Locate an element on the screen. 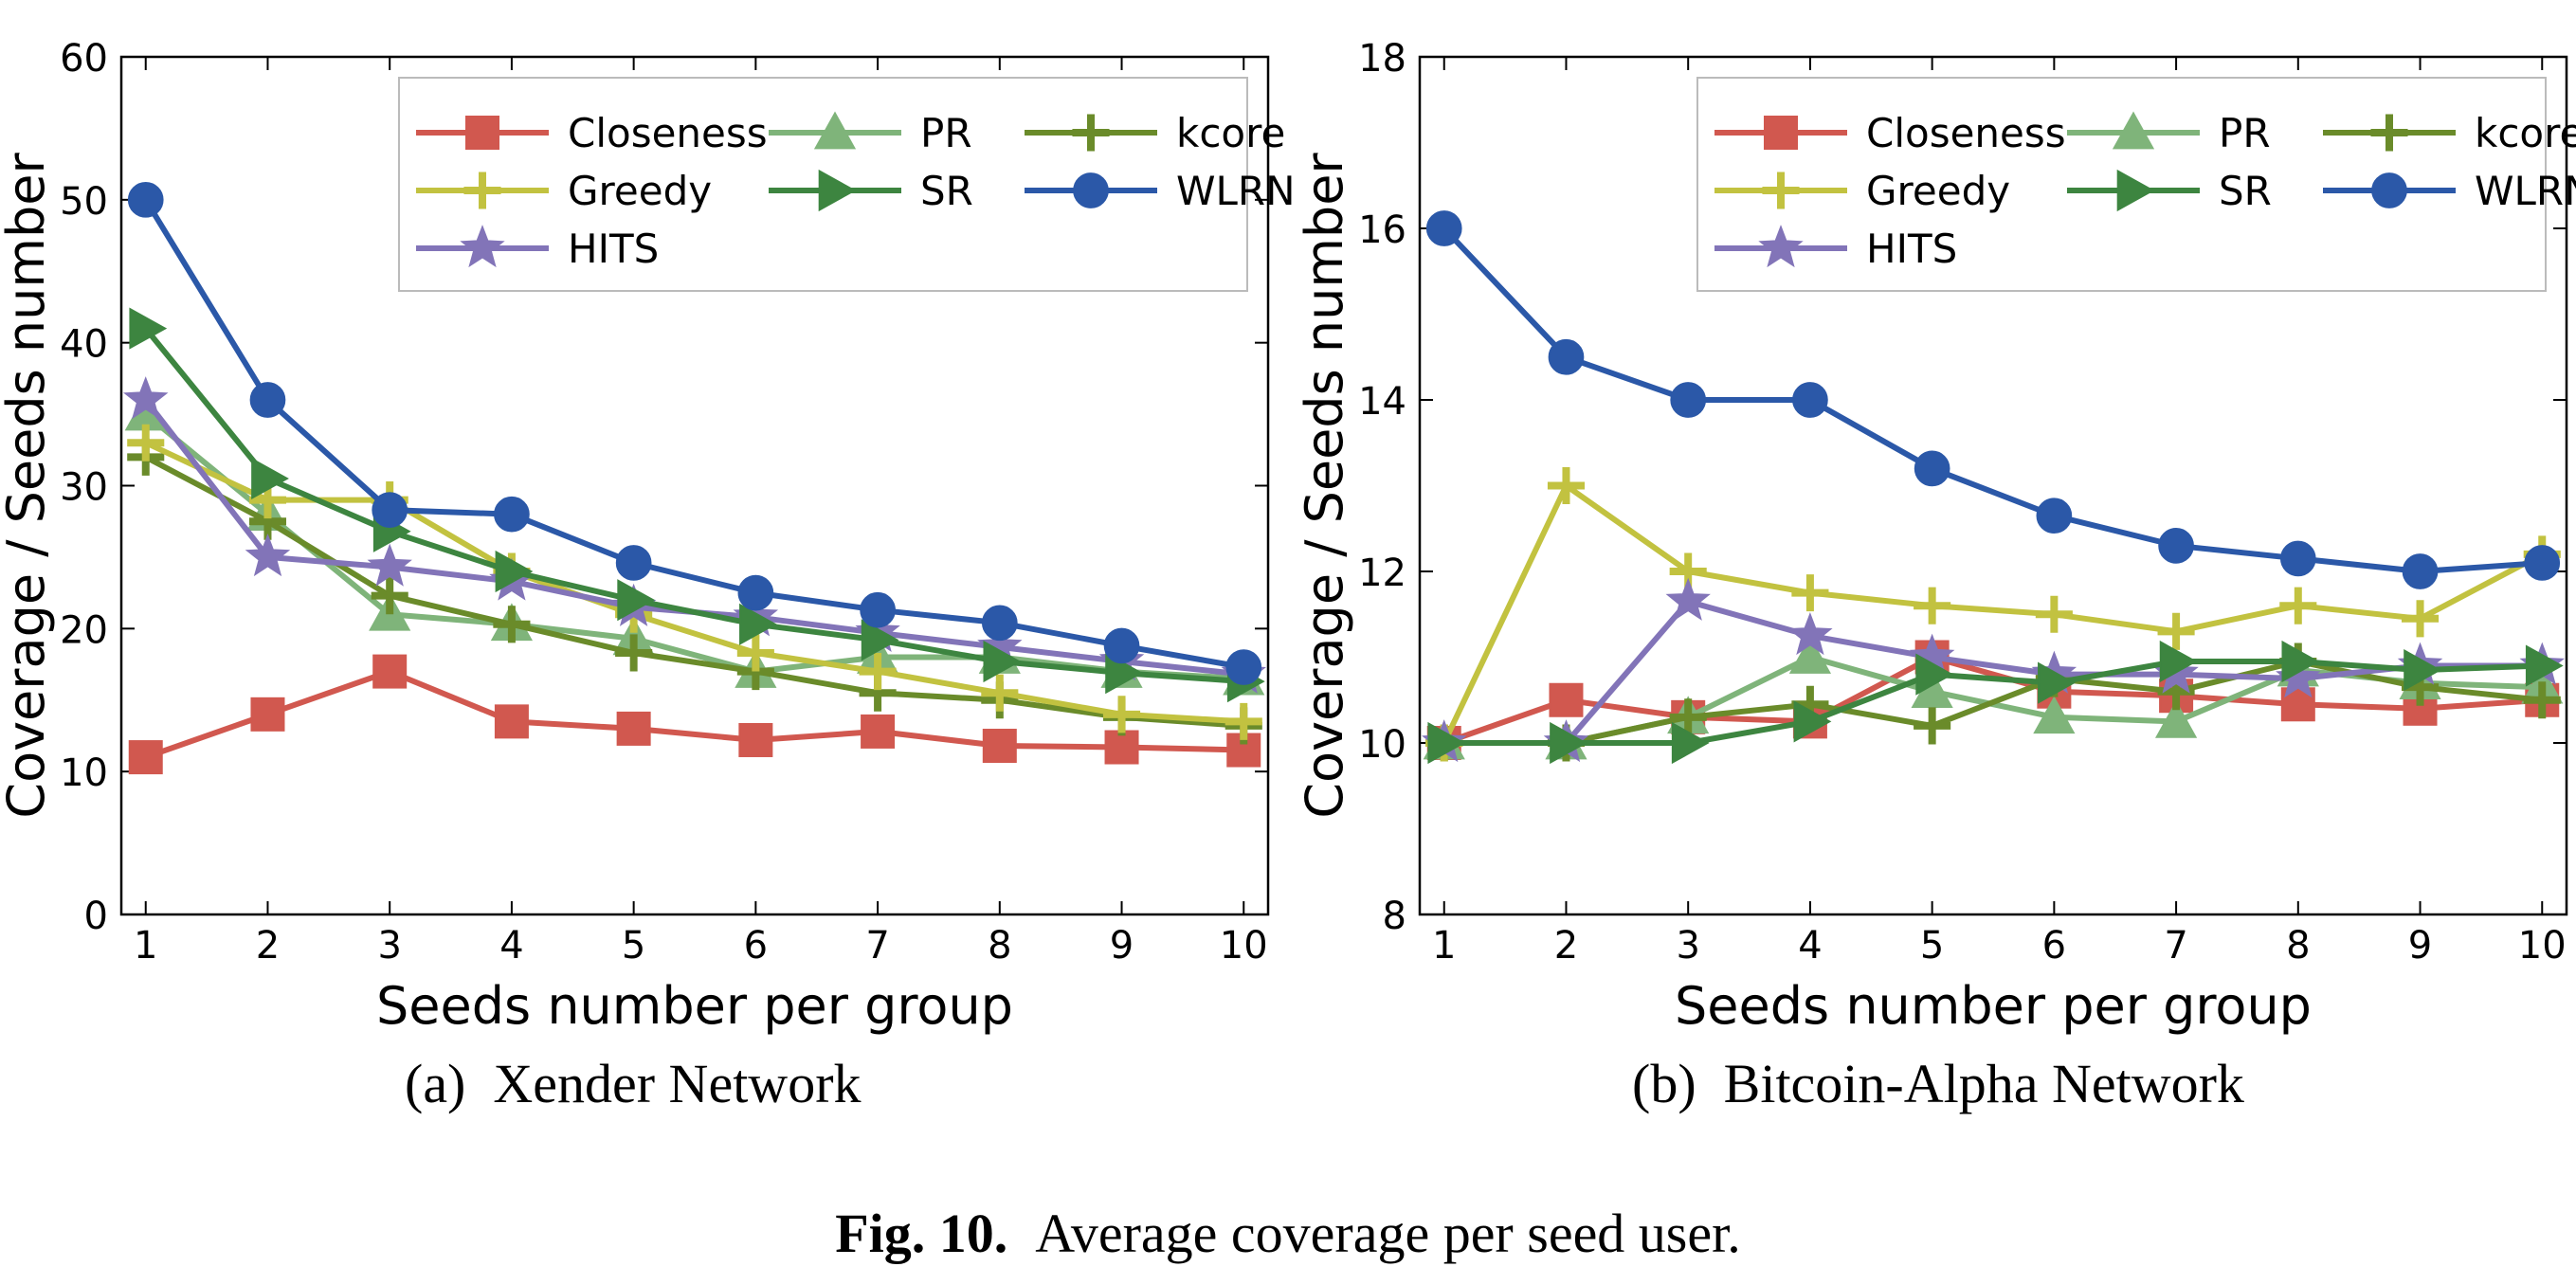 Image resolution: width=2576 pixels, height=1285 pixels. x-tick-label: 9 is located at coordinates (2420, 946).